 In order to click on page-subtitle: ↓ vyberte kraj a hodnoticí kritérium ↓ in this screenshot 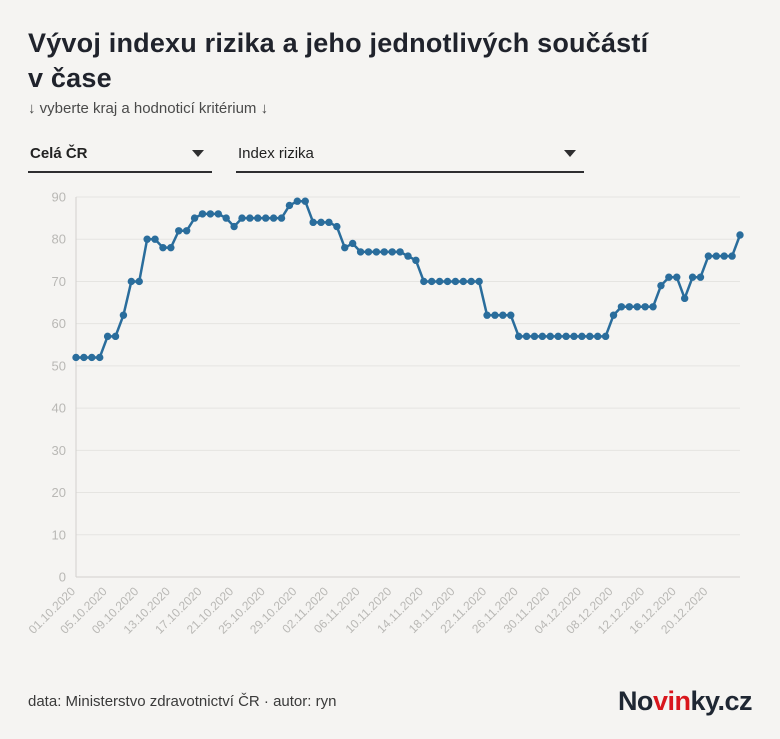, I will do `click(148, 109)`.